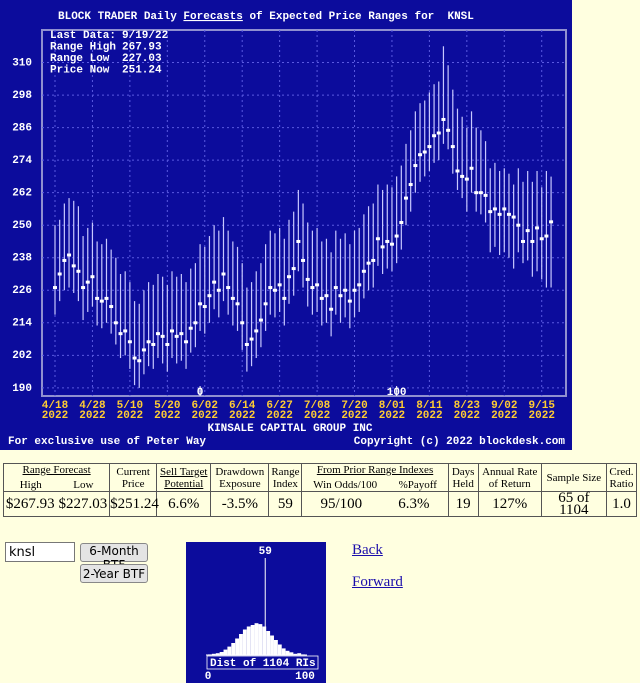  Describe the element at coordinates (92, 406) in the screenshot. I see `x-tick-label: 4/28` at that location.